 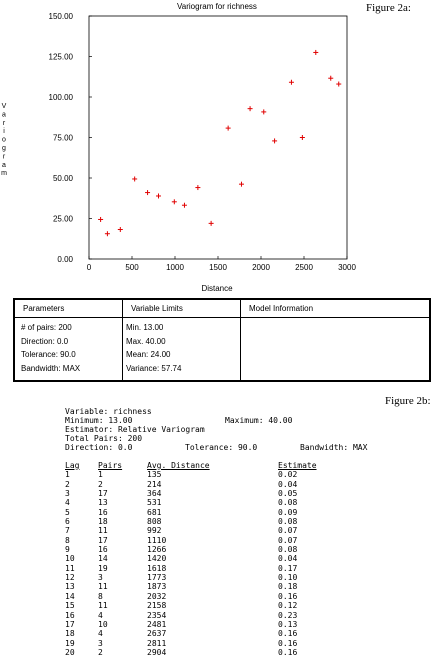 What do you see at coordinates (288, 512) in the screenshot?
I see `cell-estimate: 0.09` at bounding box center [288, 512].